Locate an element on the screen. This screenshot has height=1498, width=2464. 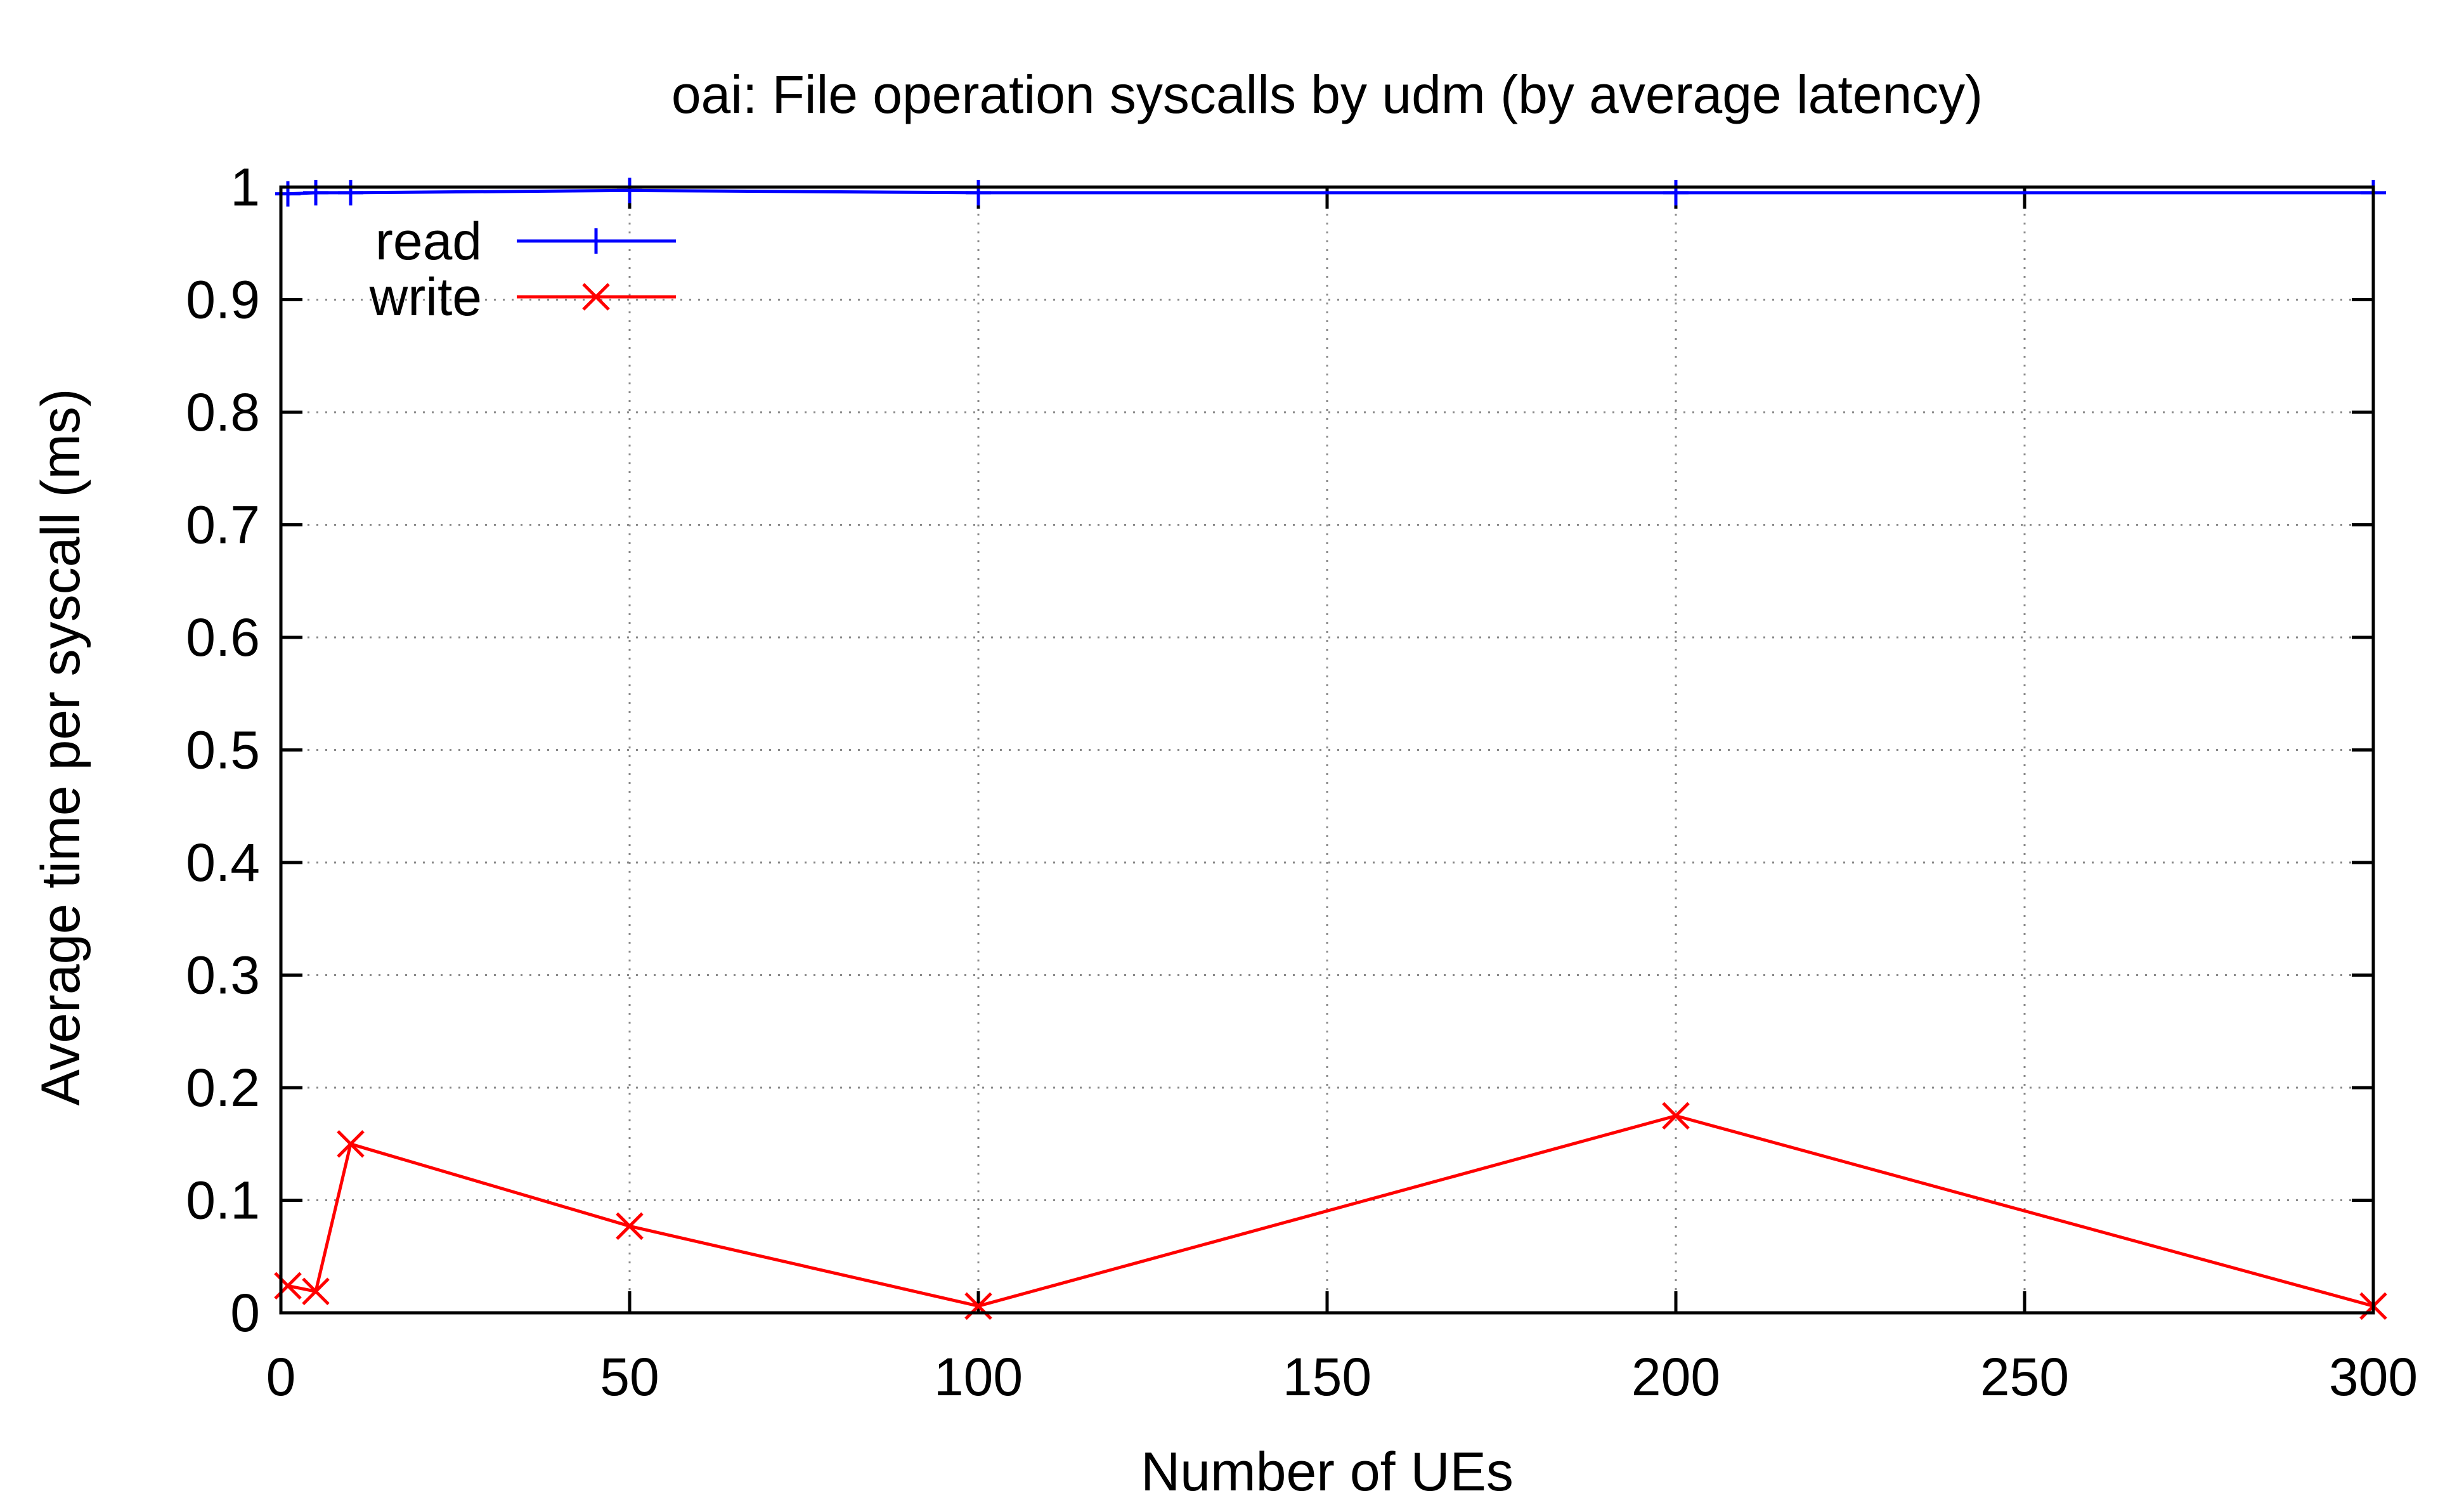
y-tick-label: 0.8 is located at coordinates (223, 412).